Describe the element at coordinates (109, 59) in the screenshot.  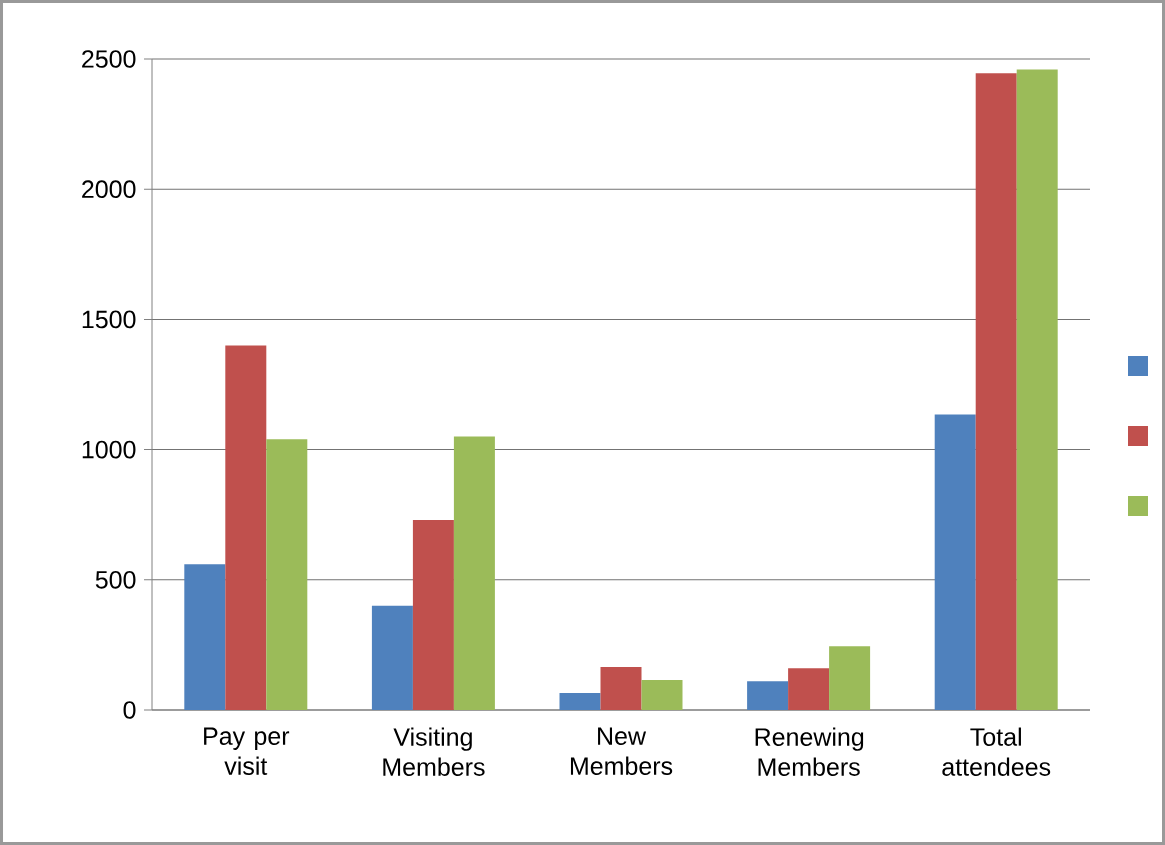
I see `y-tick-label: 2500` at that location.